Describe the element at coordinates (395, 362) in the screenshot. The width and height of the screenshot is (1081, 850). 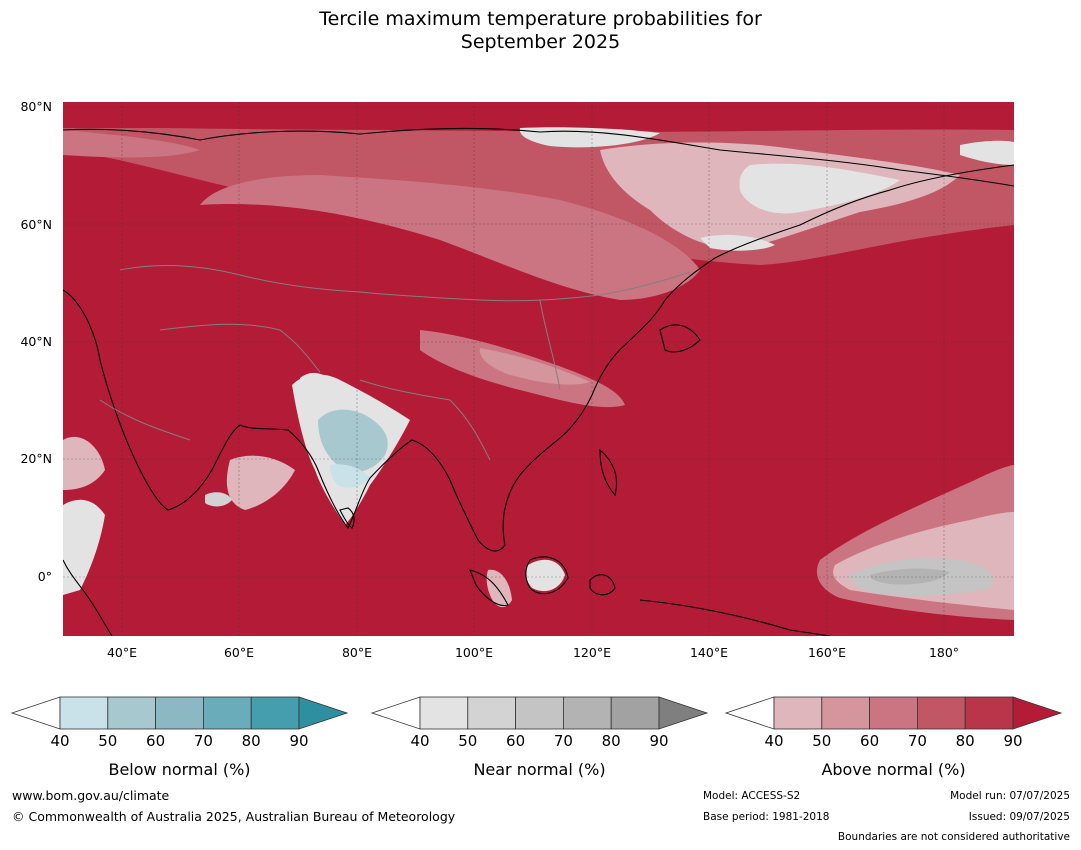
I see `country-boundaries` at that location.